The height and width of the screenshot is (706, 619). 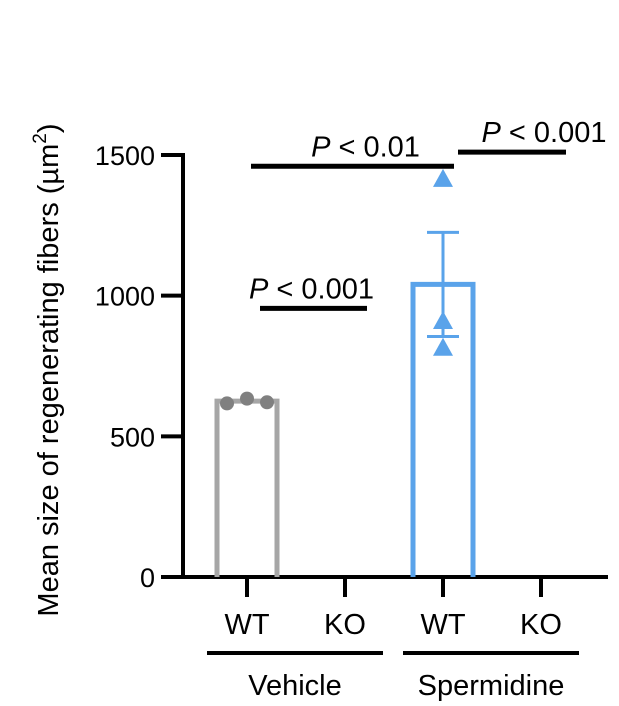 I want to click on y-axis-label: Mean size of regenerating fibers (µm2), so click(x=47, y=369).